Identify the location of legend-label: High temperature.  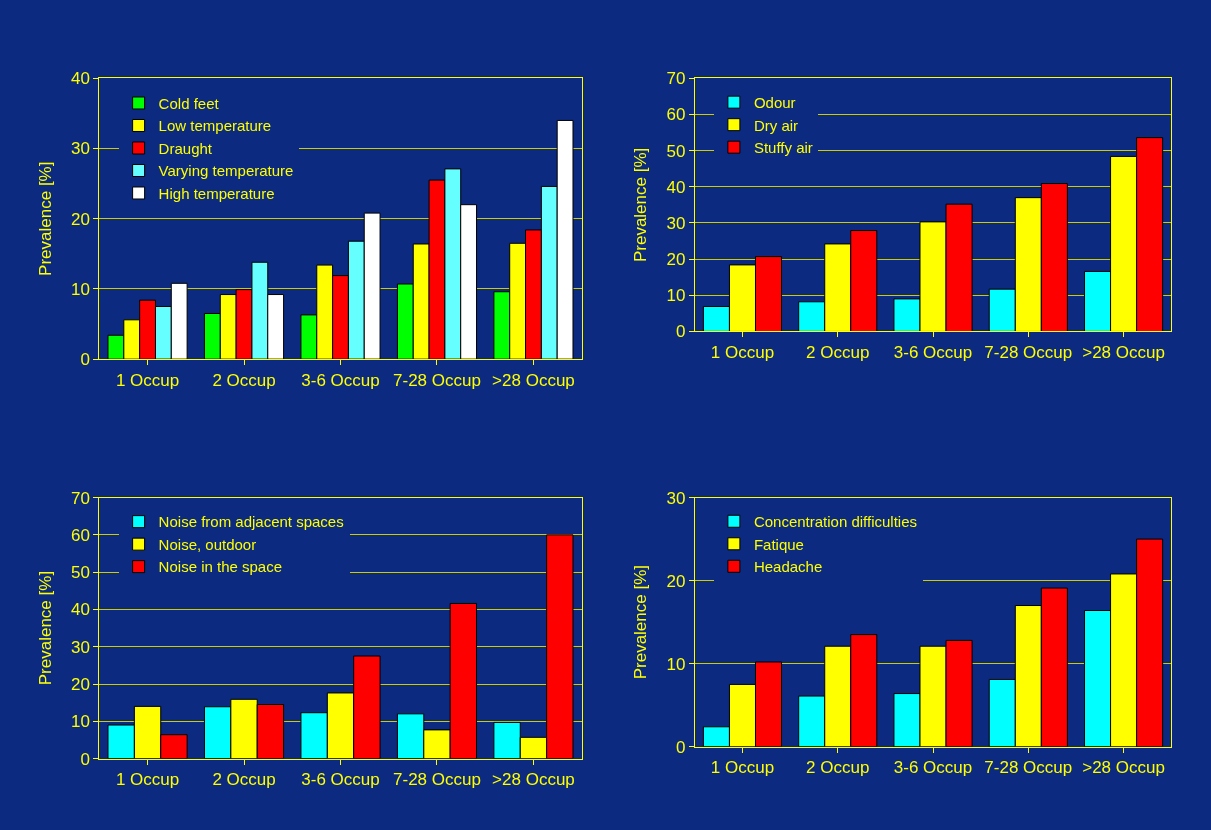
(216, 193).